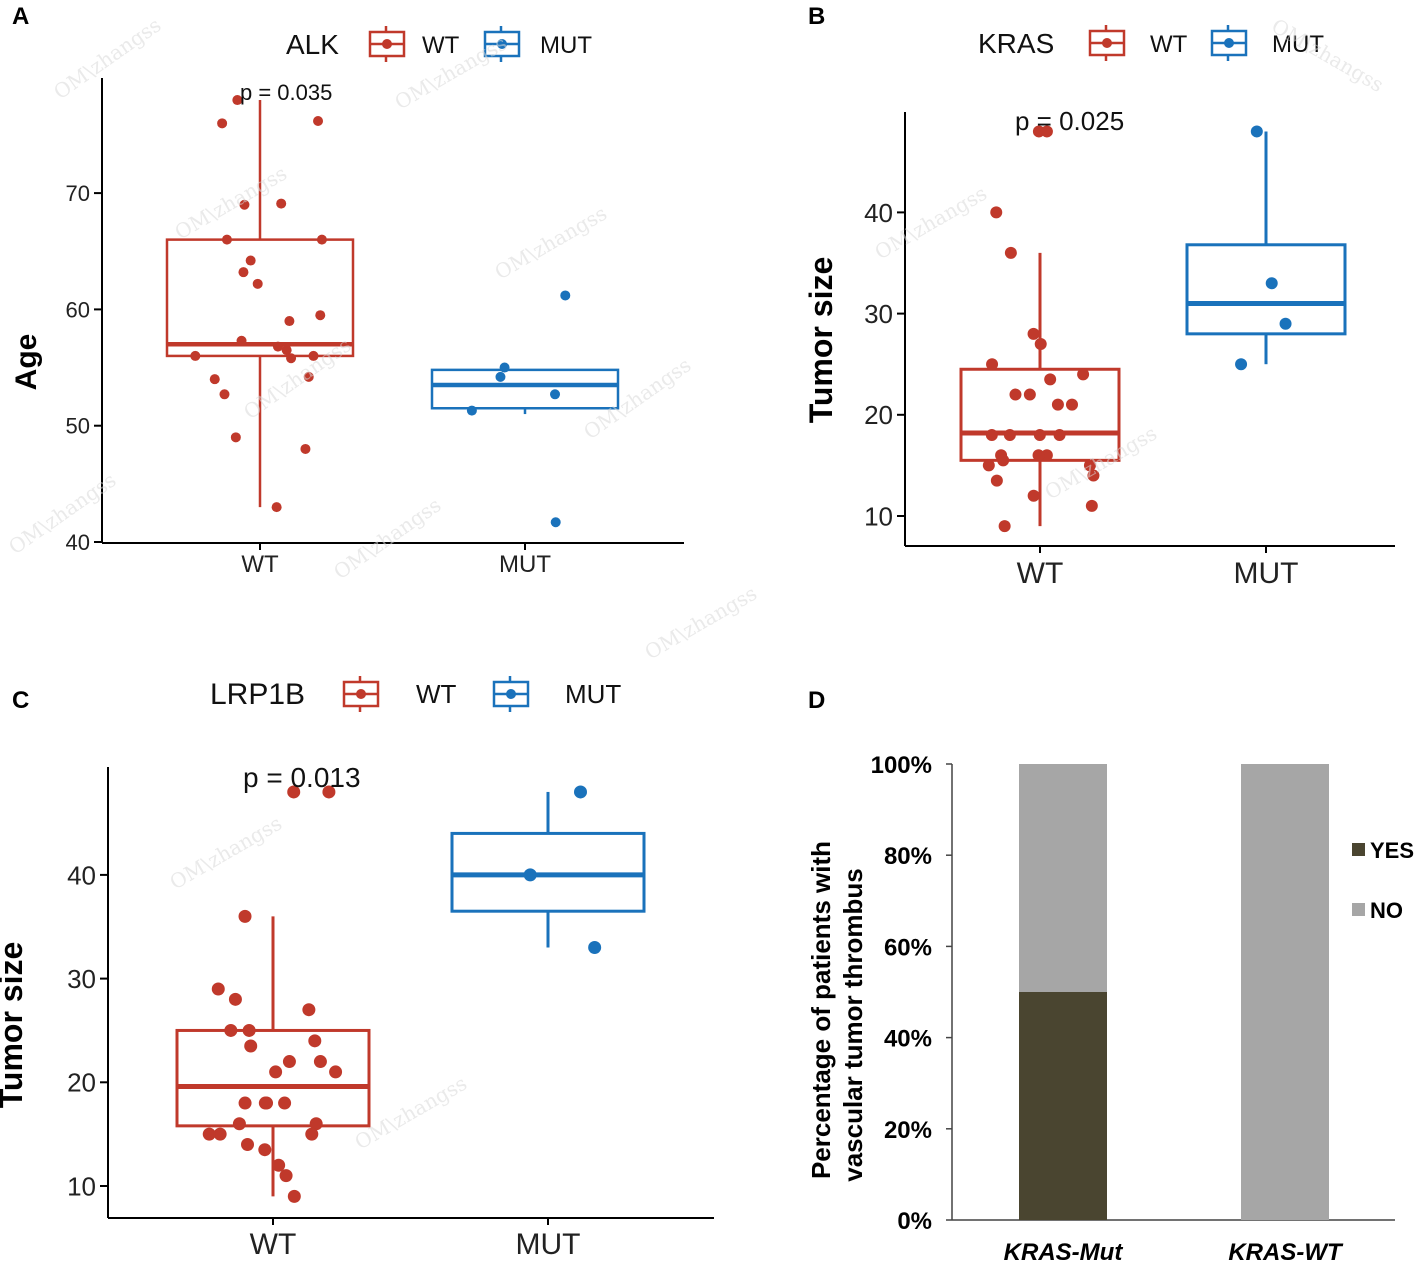 The image size is (1418, 1261). I want to click on x-tick-label: KRAS-Mut, so click(1064, 1250).